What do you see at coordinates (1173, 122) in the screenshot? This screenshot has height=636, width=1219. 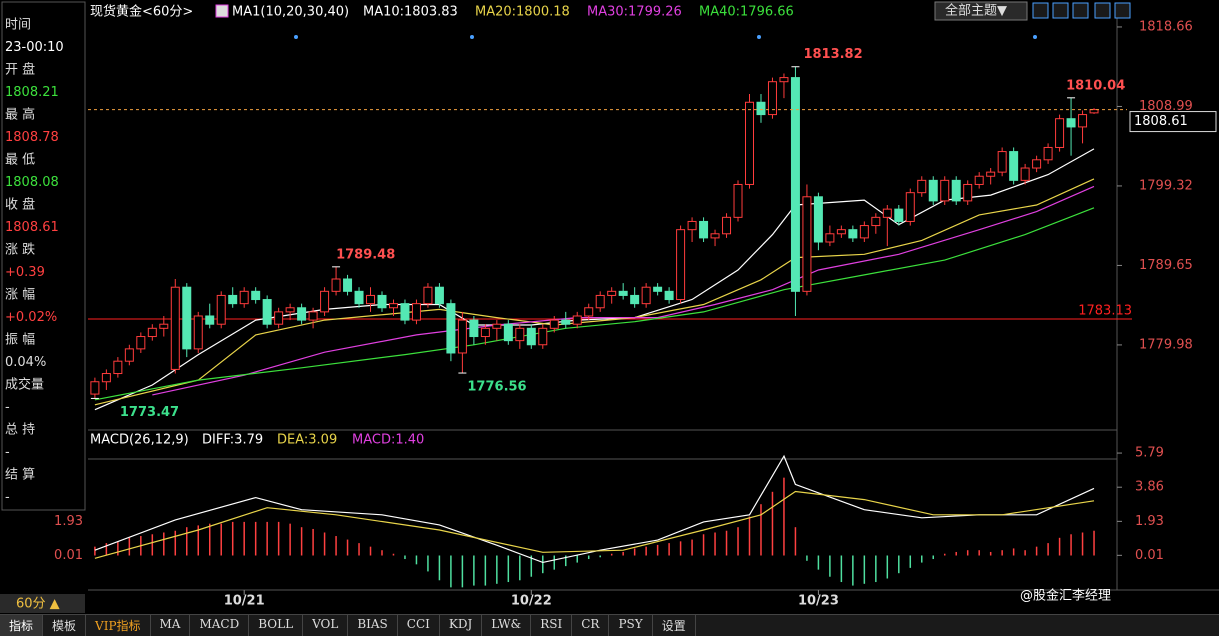 I see `last-price-box` at bounding box center [1173, 122].